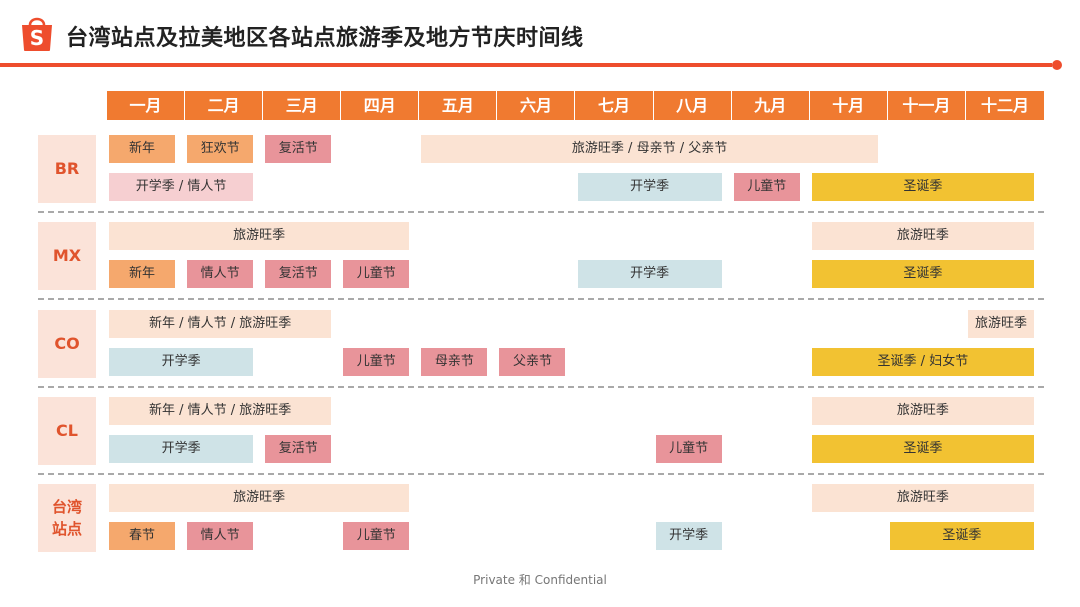  Describe the element at coordinates (67, 431) in the screenshot. I see `region-label: CL` at that location.